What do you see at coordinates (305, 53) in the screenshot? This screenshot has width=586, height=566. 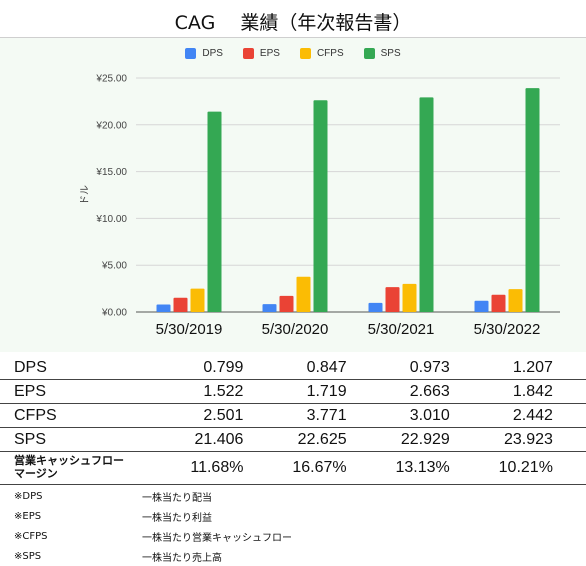 I see `legend-swatch-cfps` at bounding box center [305, 53].